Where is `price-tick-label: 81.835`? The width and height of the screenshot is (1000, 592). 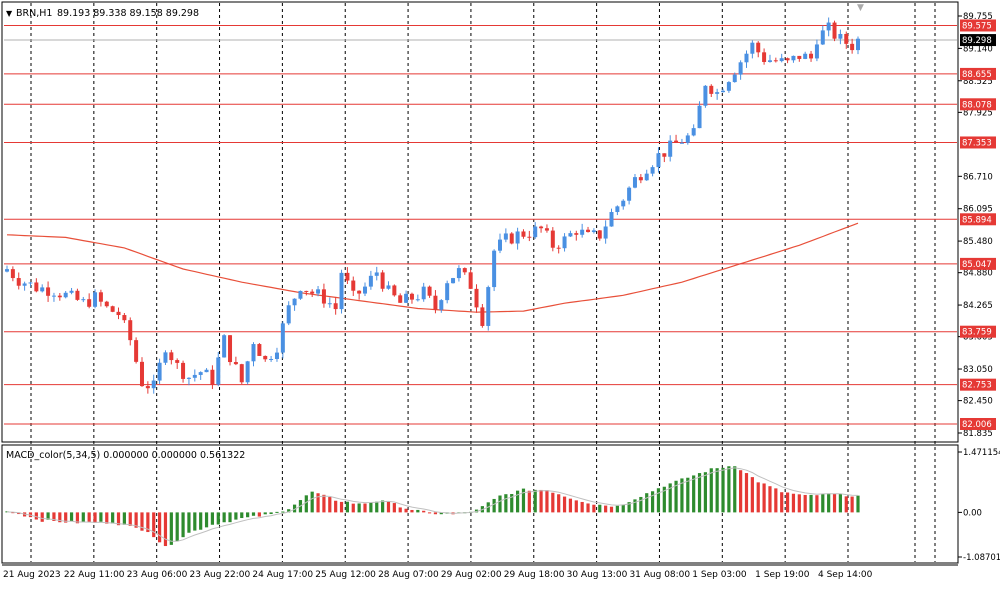 price-tick-label: 81.835 is located at coordinates (978, 434).